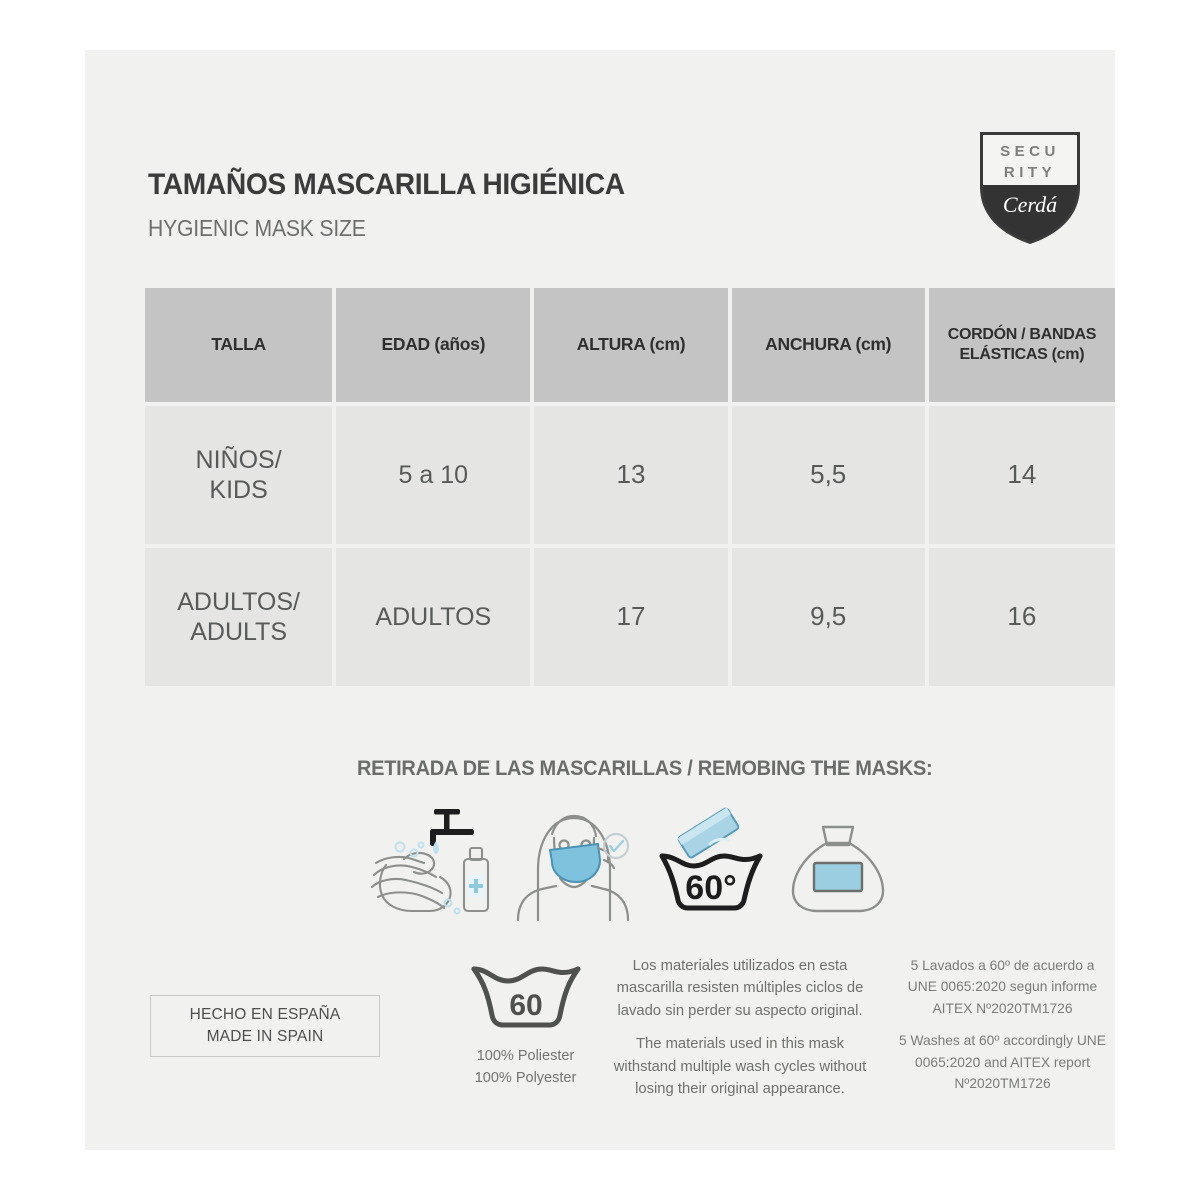 Image resolution: width=1200 pixels, height=1200 pixels. What do you see at coordinates (265, 1026) in the screenshot?
I see `made-in-spain-badge: HECHO EN ESPAÑA MADE IN SPAIN` at bounding box center [265, 1026].